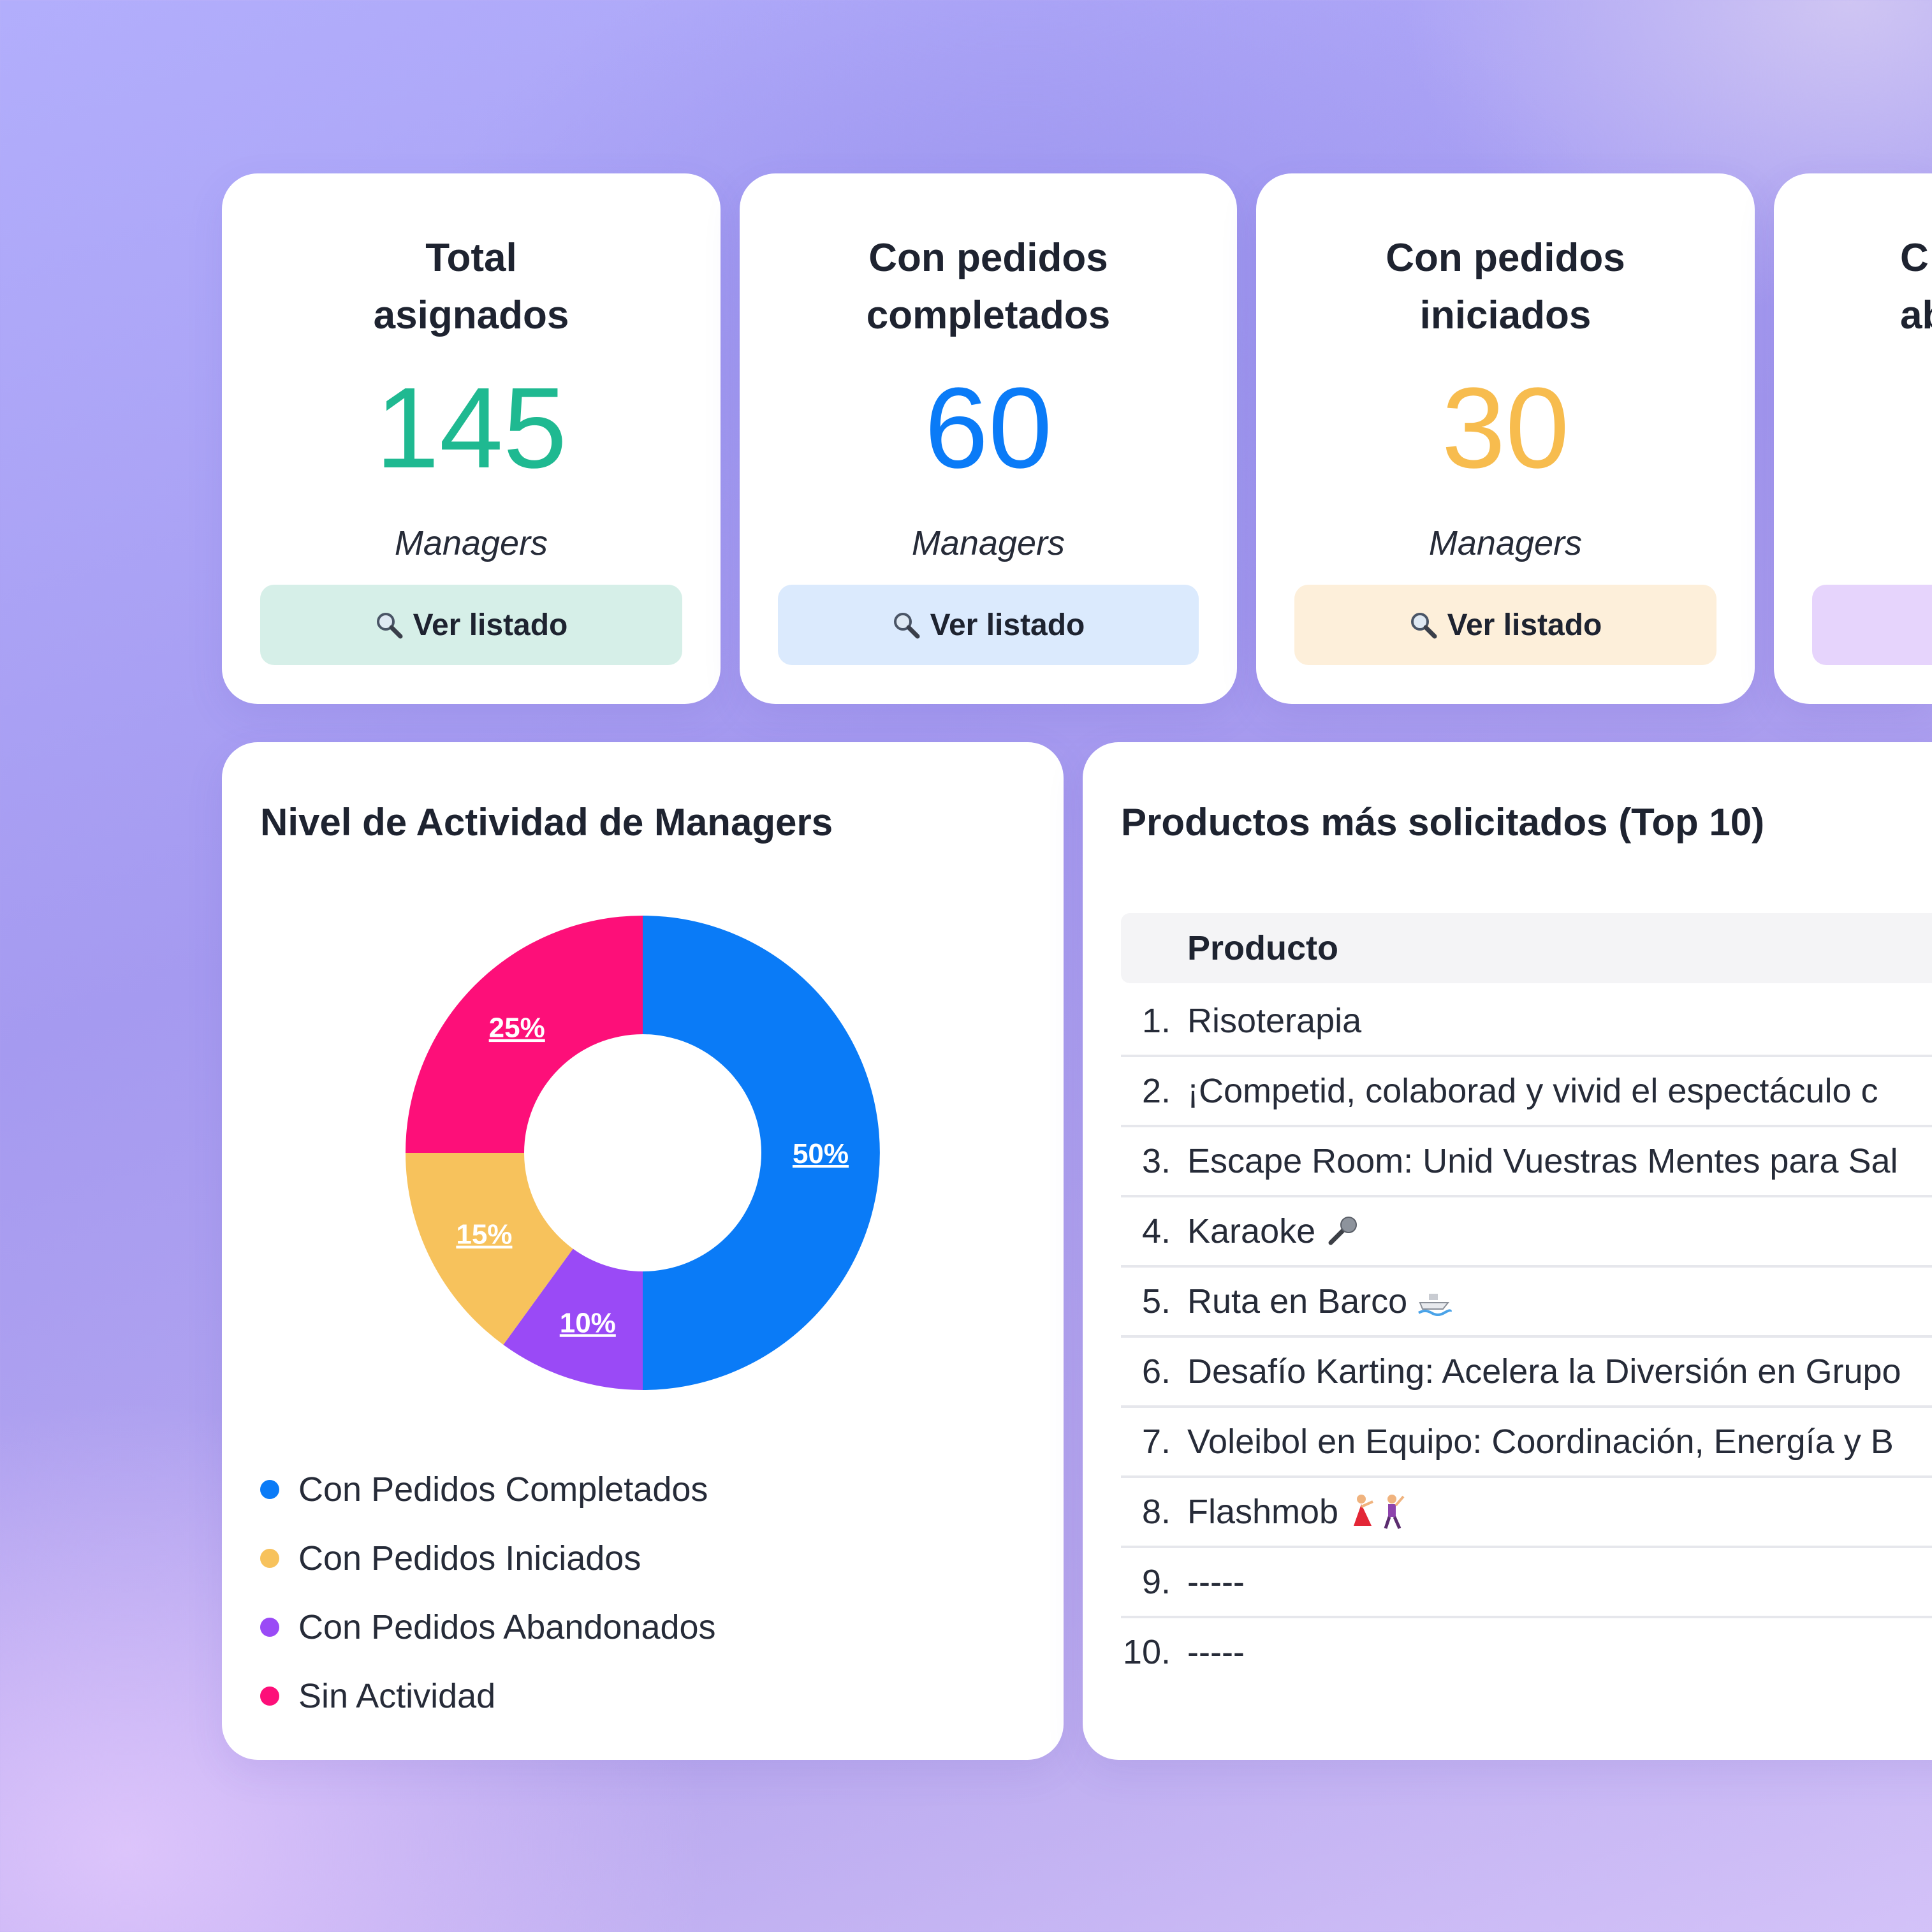 The width and height of the screenshot is (1932, 1932). Describe the element at coordinates (1273, 1231) in the screenshot. I see `row-product: Karaoke` at that location.